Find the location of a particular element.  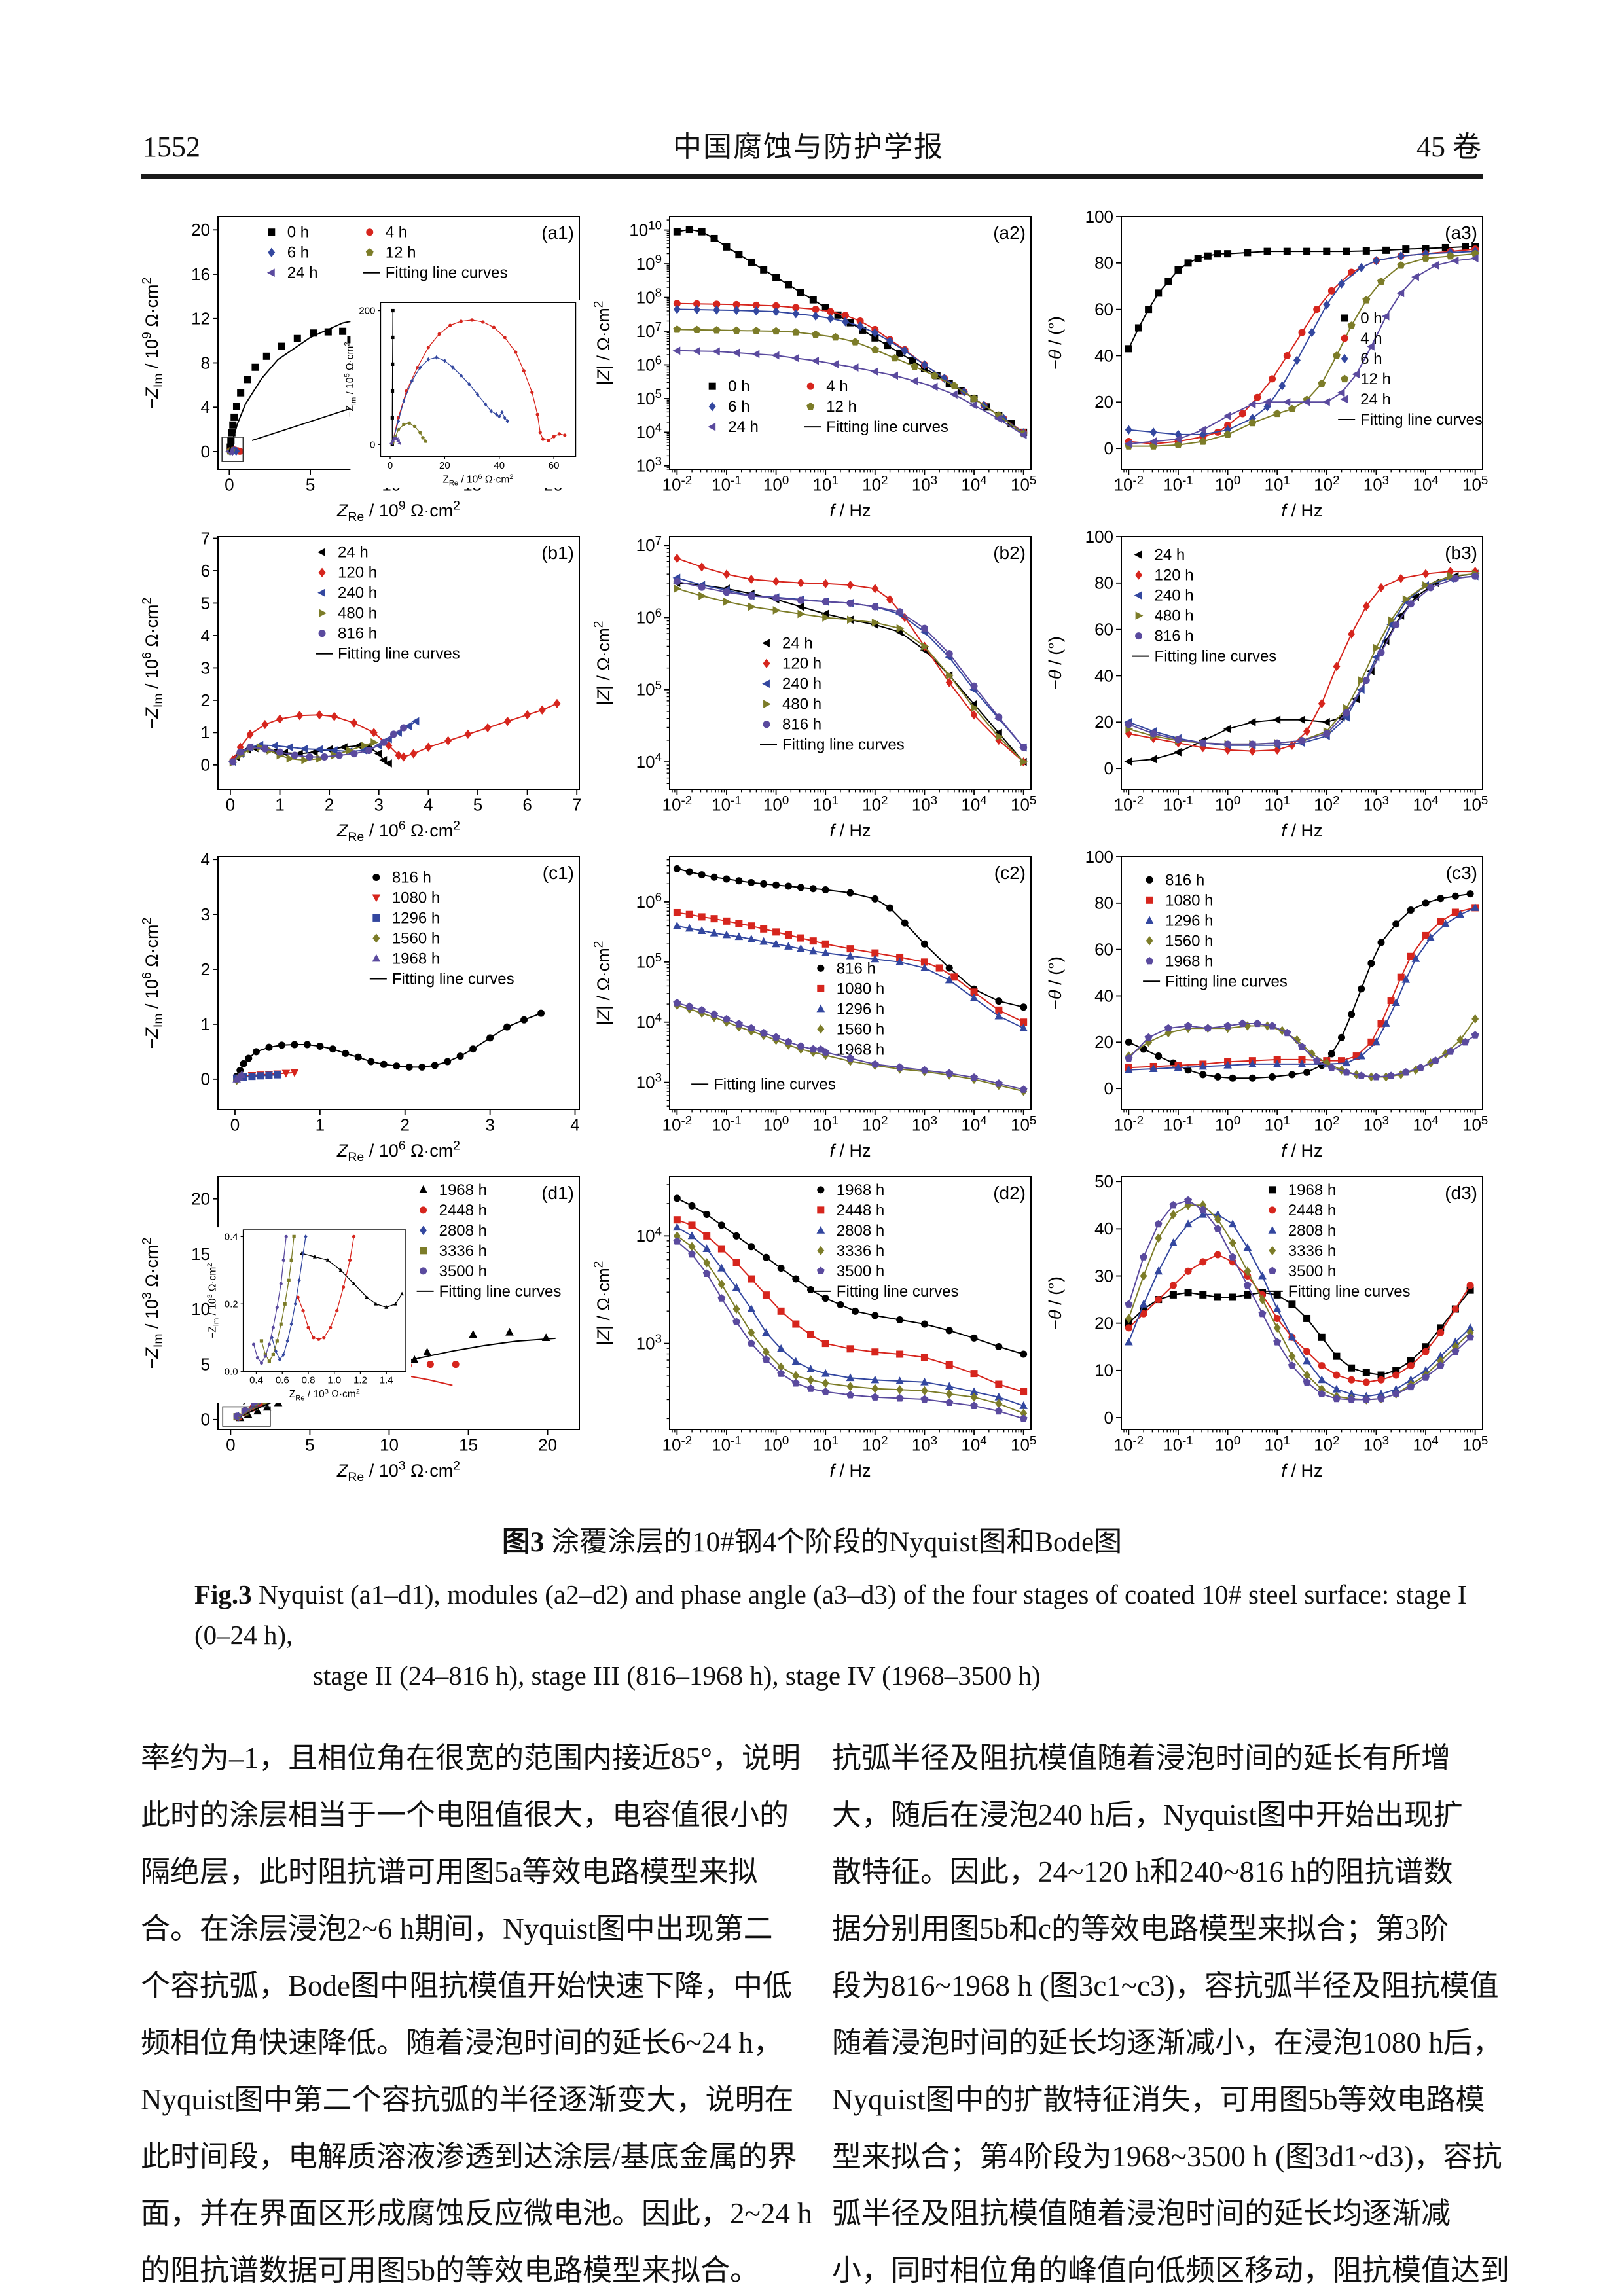

svg-text: 1010​ is located at coordinates (645, 229).